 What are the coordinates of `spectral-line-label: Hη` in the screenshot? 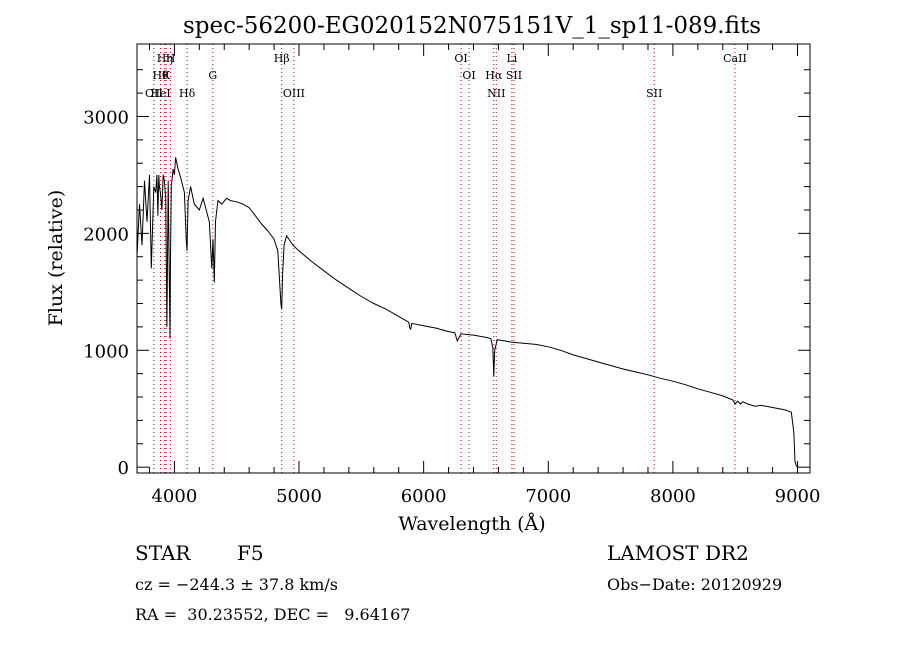 It's located at (165, 58).